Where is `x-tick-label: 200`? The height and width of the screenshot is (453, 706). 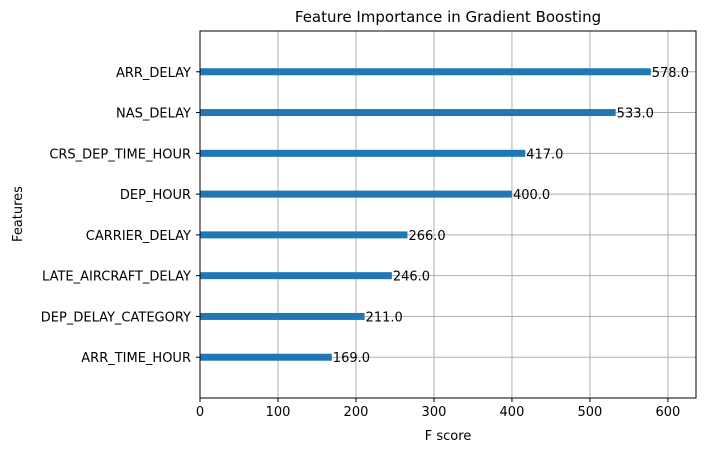 x-tick-label: 200 is located at coordinates (356, 412).